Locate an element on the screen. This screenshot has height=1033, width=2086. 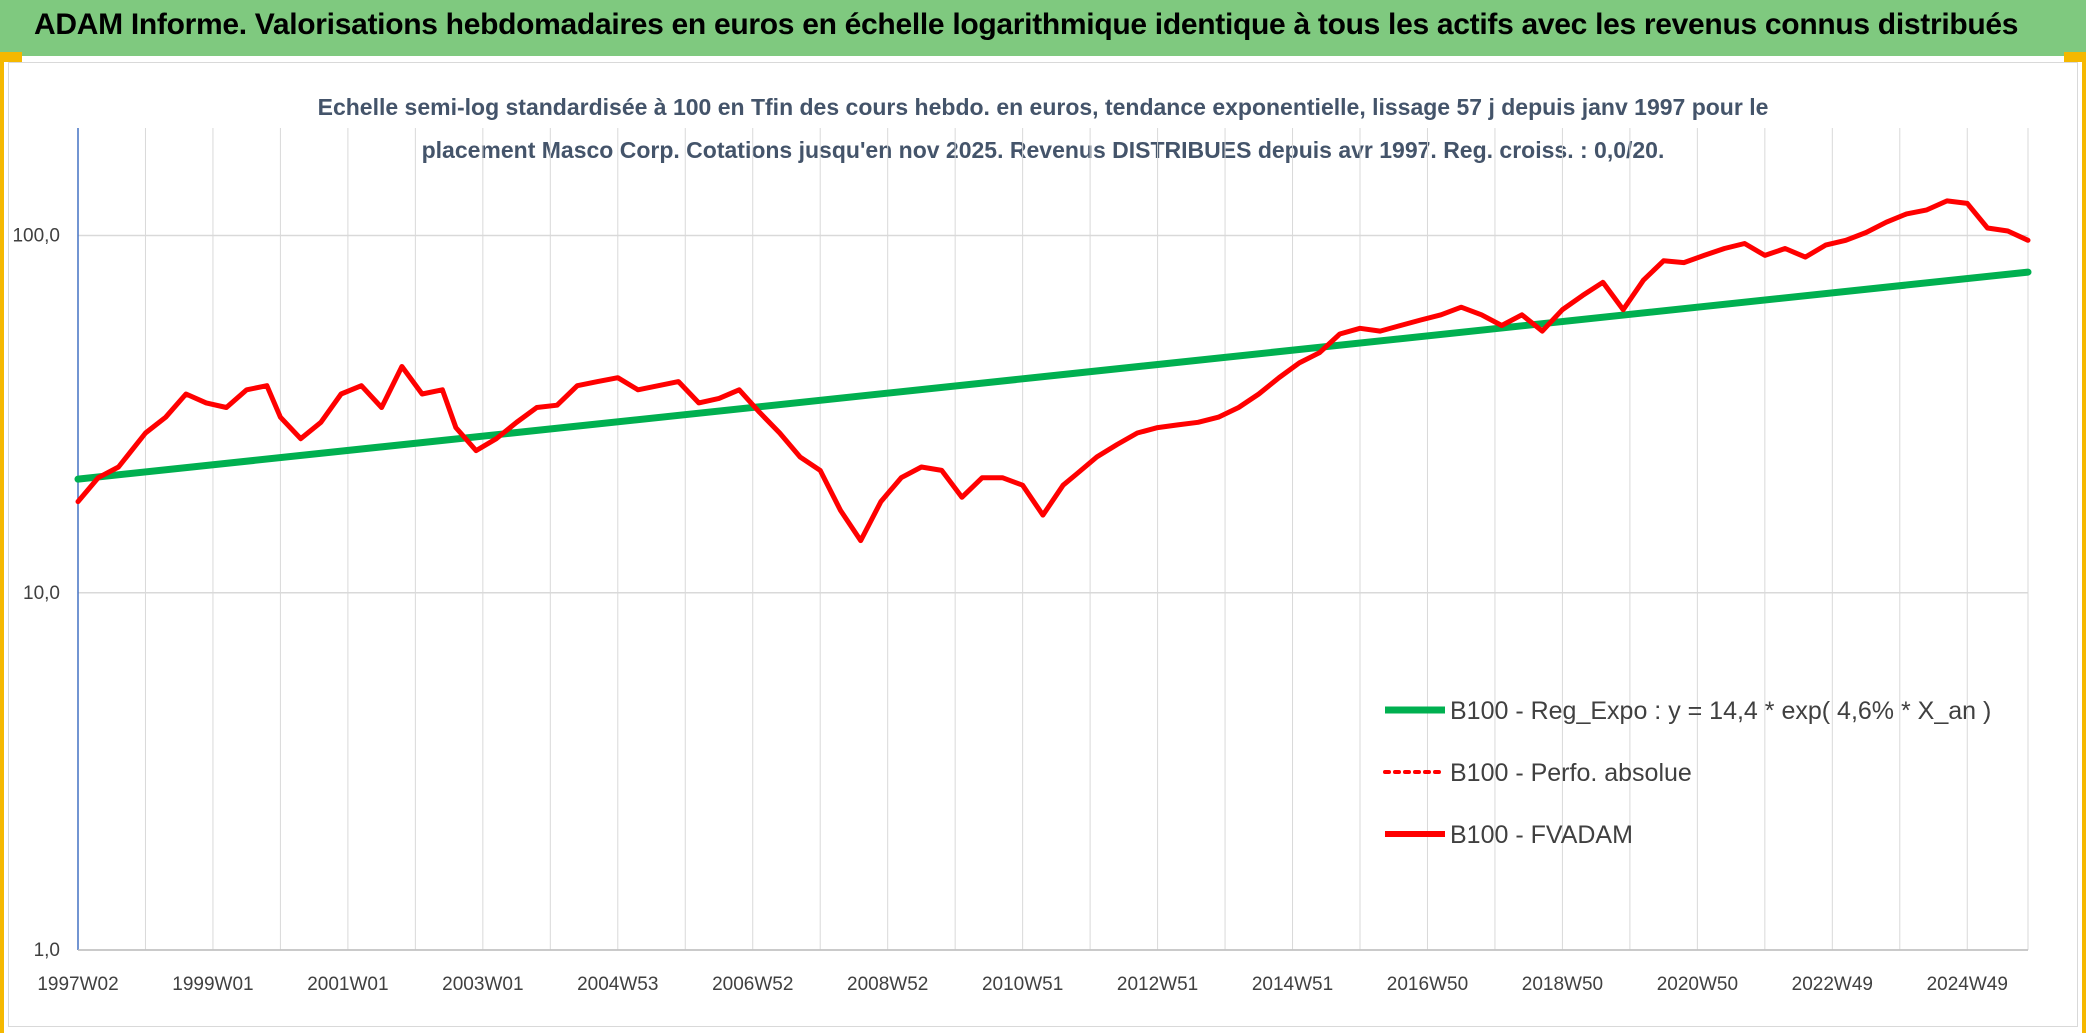
x-tick-label: 2006W52 is located at coordinates (752, 984).